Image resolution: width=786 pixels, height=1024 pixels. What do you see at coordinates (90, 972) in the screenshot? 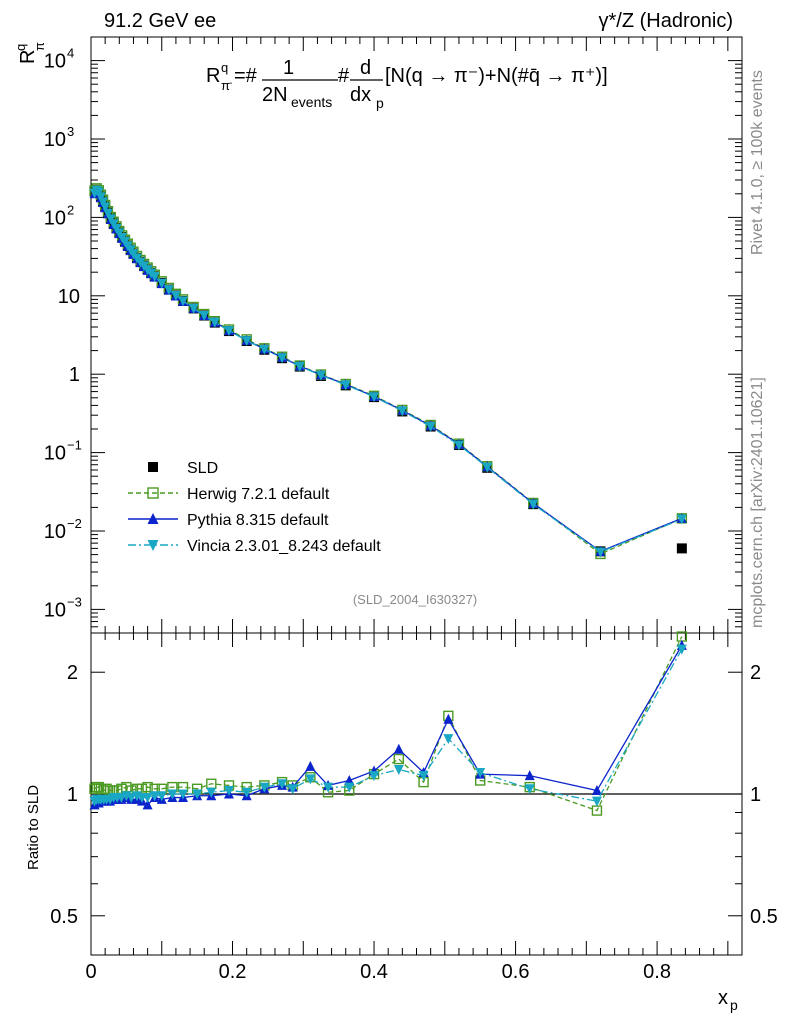
I see `xtick-label: 0` at bounding box center [90, 972].